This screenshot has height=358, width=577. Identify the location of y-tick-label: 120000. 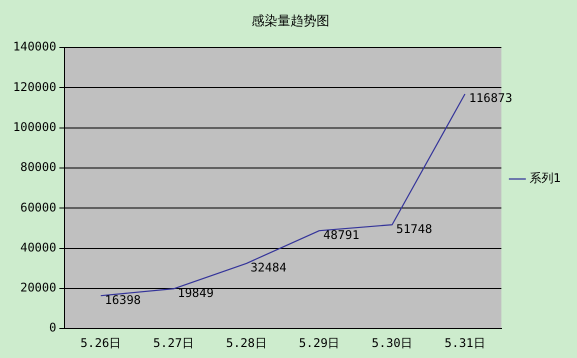
(34, 87).